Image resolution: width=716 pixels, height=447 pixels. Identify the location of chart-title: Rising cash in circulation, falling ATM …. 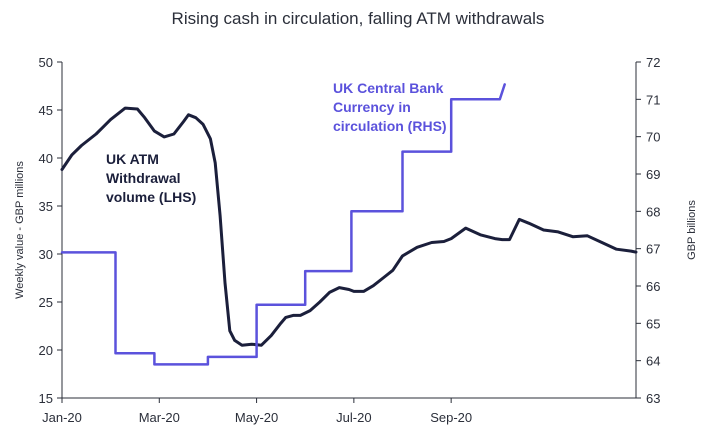
(358, 18).